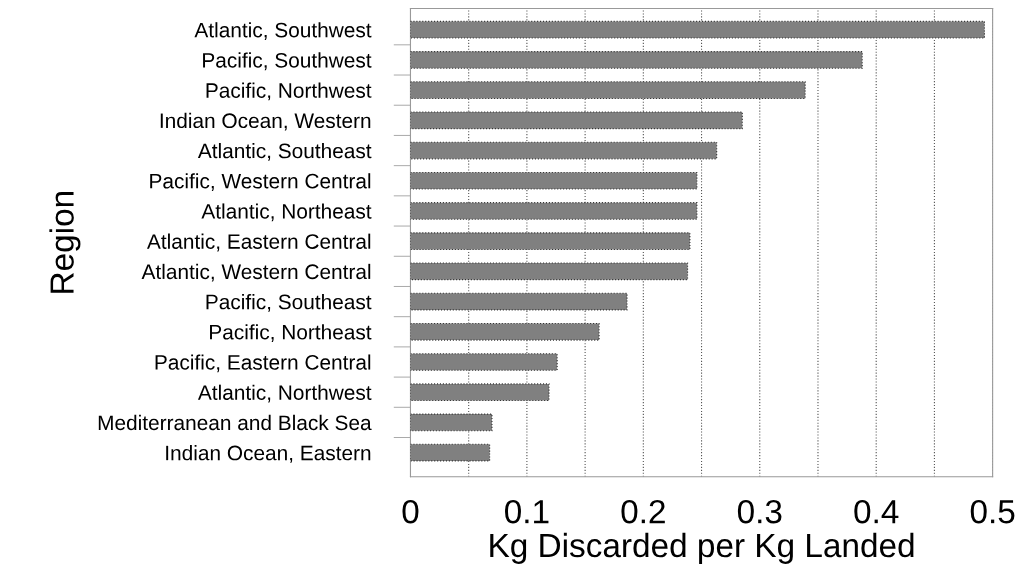 The image size is (1016, 571). Describe the element at coordinates (876, 511) in the screenshot. I see `x-tick-label: 0.4` at that location.